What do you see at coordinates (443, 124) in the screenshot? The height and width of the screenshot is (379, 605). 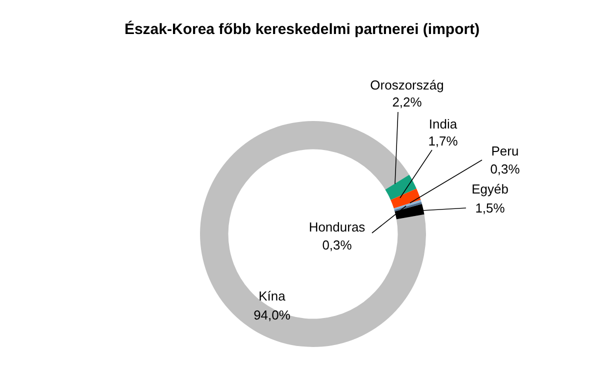 I see `slice-label: India` at bounding box center [443, 124].